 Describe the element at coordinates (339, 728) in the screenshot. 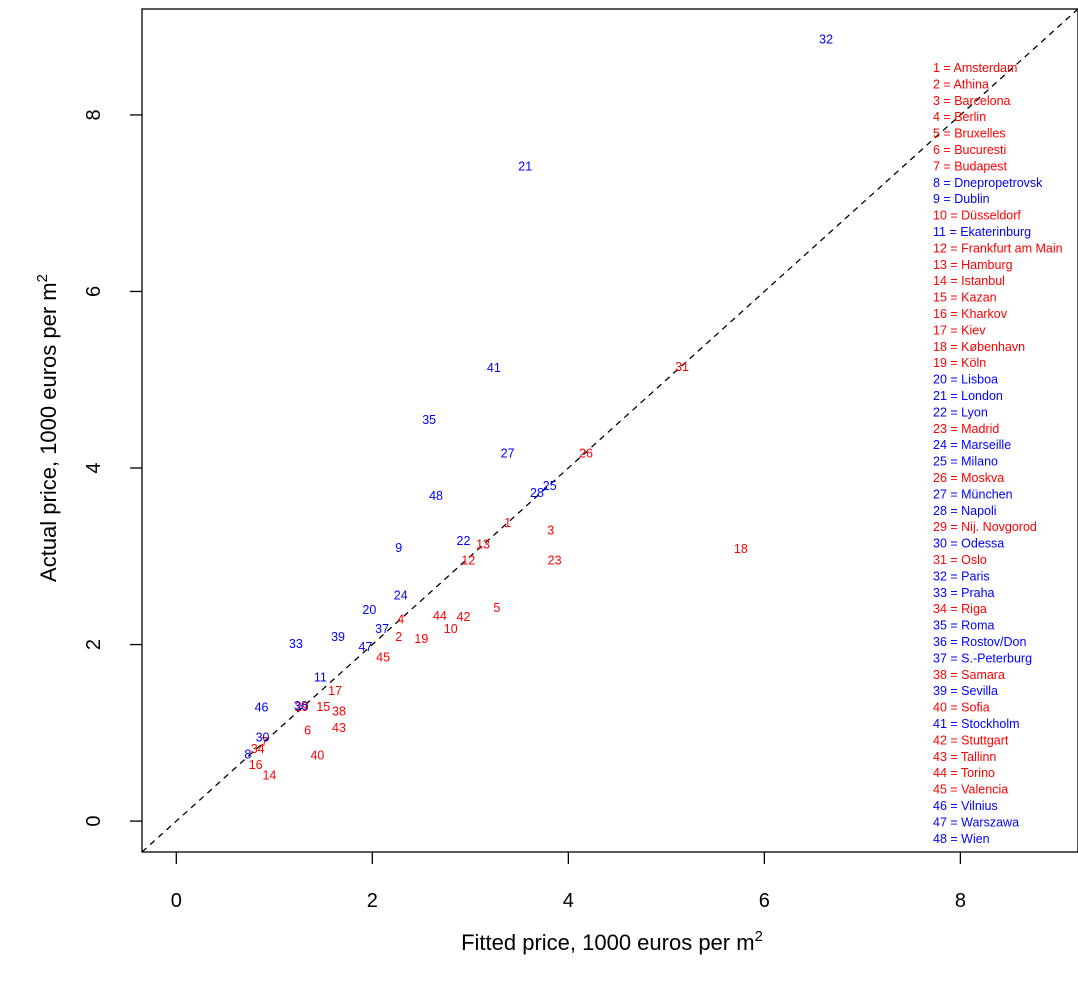

I see `point-label-43: 43` at that location.